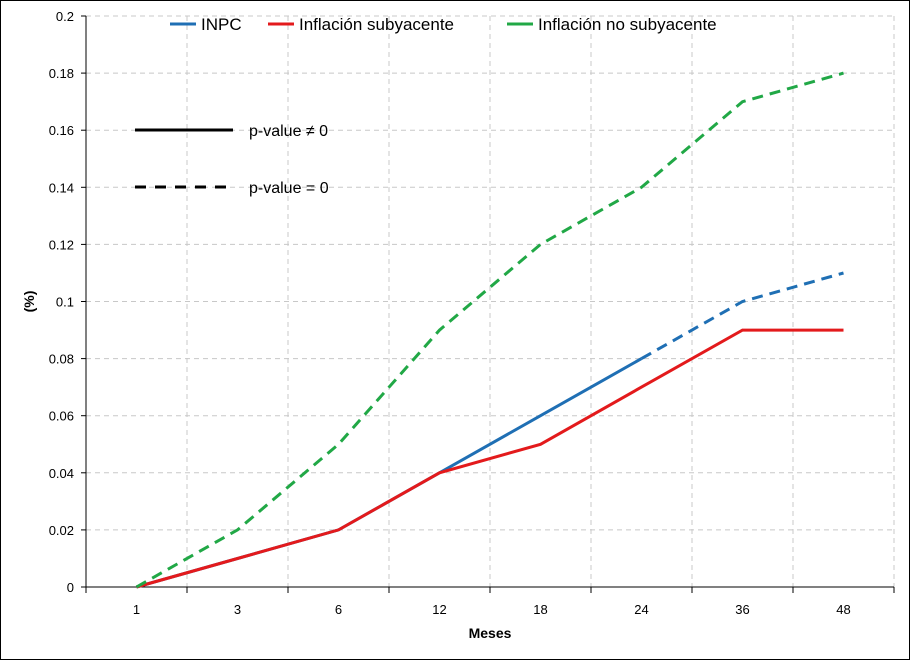 This screenshot has height=660, width=910. What do you see at coordinates (490, 633) in the screenshot?
I see `x-axis-title: Meses` at bounding box center [490, 633].